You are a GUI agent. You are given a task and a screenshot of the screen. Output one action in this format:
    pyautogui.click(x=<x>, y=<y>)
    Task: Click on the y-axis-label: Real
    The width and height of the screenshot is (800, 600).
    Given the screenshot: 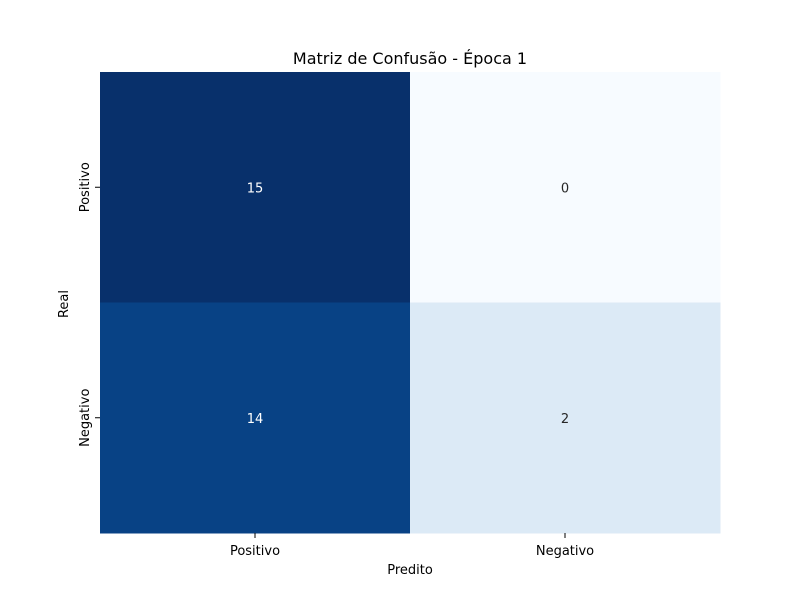 What is the action you would take?
    pyautogui.click(x=64, y=304)
    